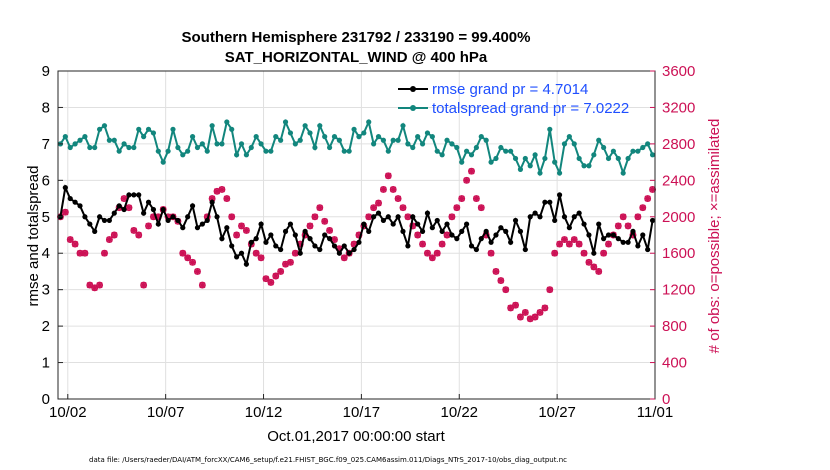 This screenshot has height=470, width=830. Describe the element at coordinates (674, 326) in the screenshot. I see `y-right-tick-label: 800` at that location.